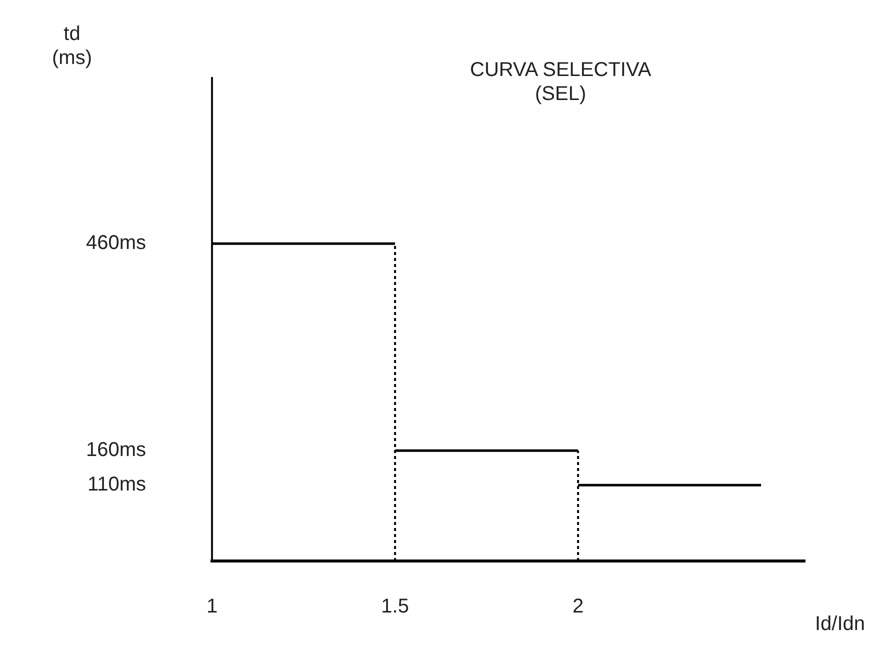 The image size is (891, 663). I want to click on y-tick-label: 160ms, so click(116, 450).